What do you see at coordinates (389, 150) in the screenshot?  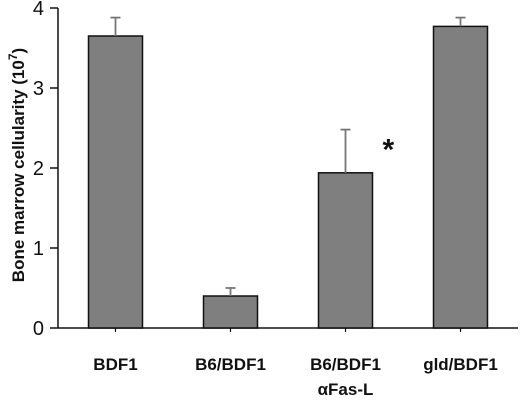 I see `significance-annotation: *` at bounding box center [389, 150].